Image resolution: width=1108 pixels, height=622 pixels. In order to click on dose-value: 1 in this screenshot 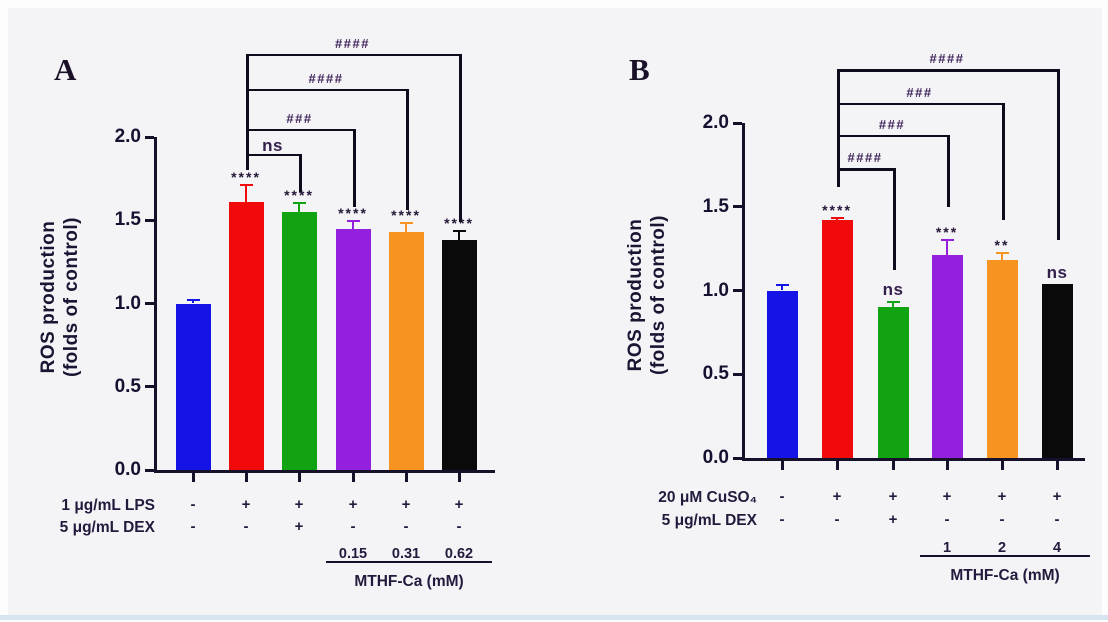, I will do `click(947, 548)`.